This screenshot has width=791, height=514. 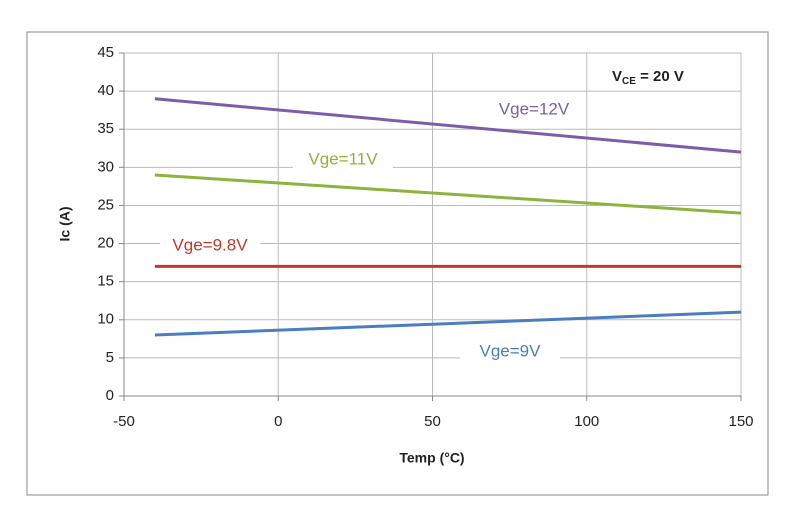 I want to click on x-tick-label: 50, so click(x=432, y=421).